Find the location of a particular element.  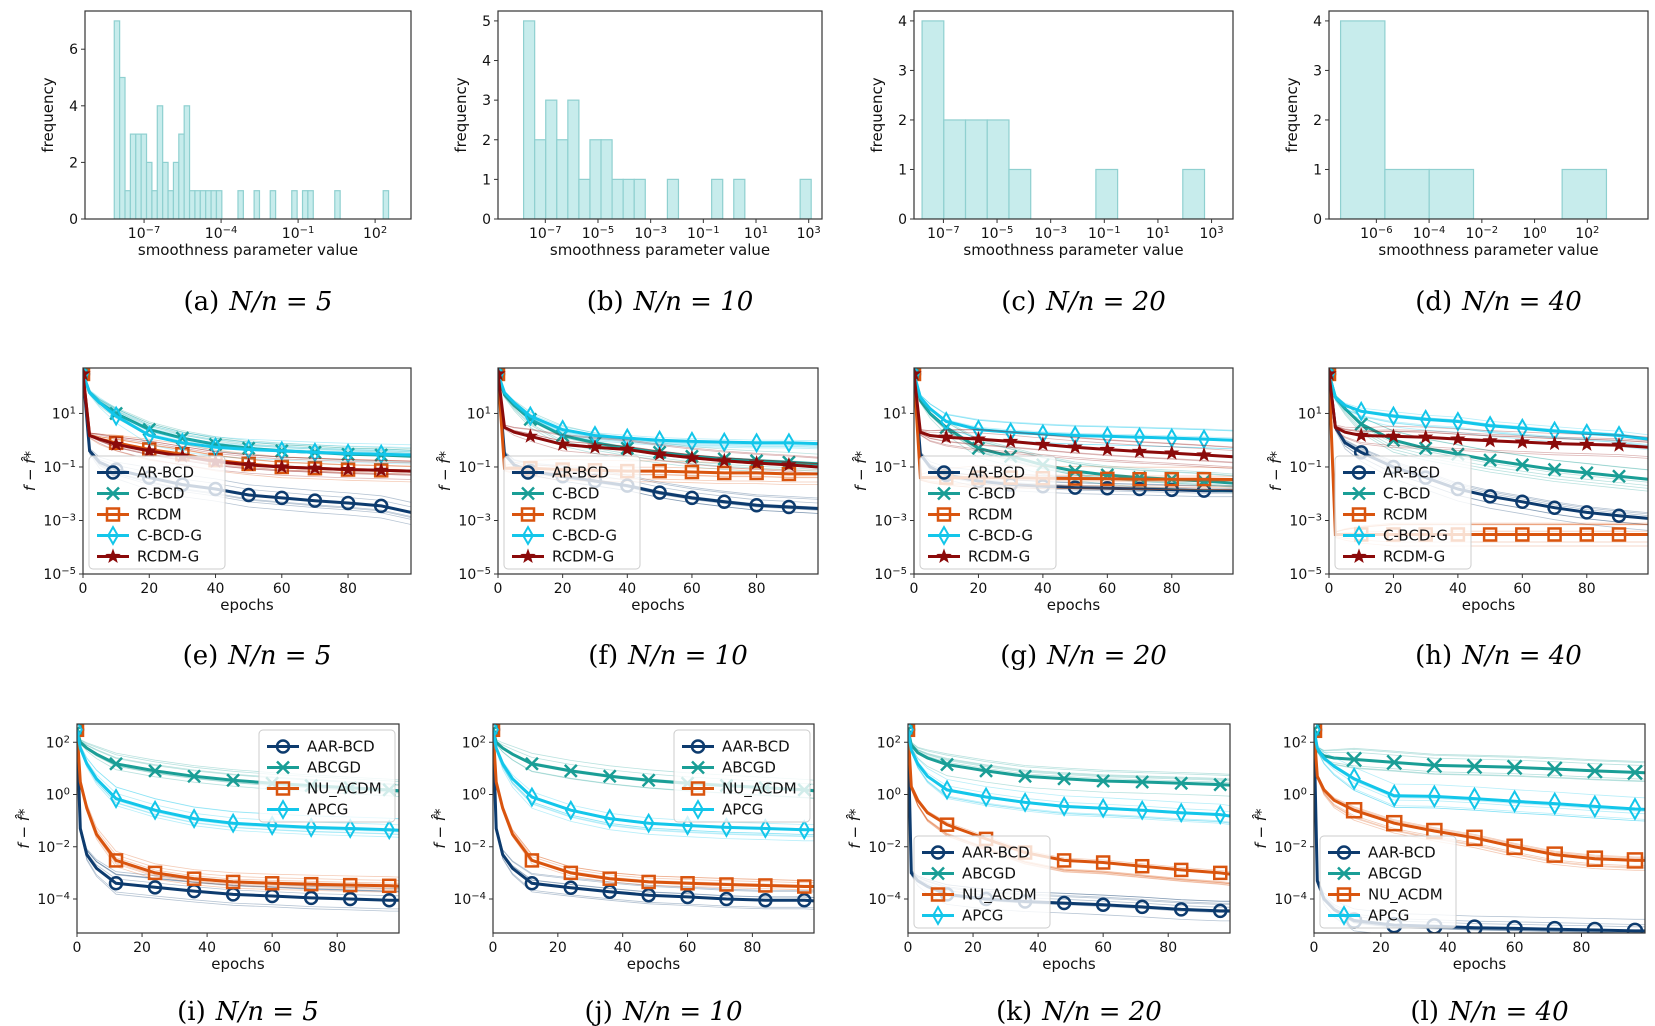

run-line-AAR-BCD is located at coordinates (238, 820).